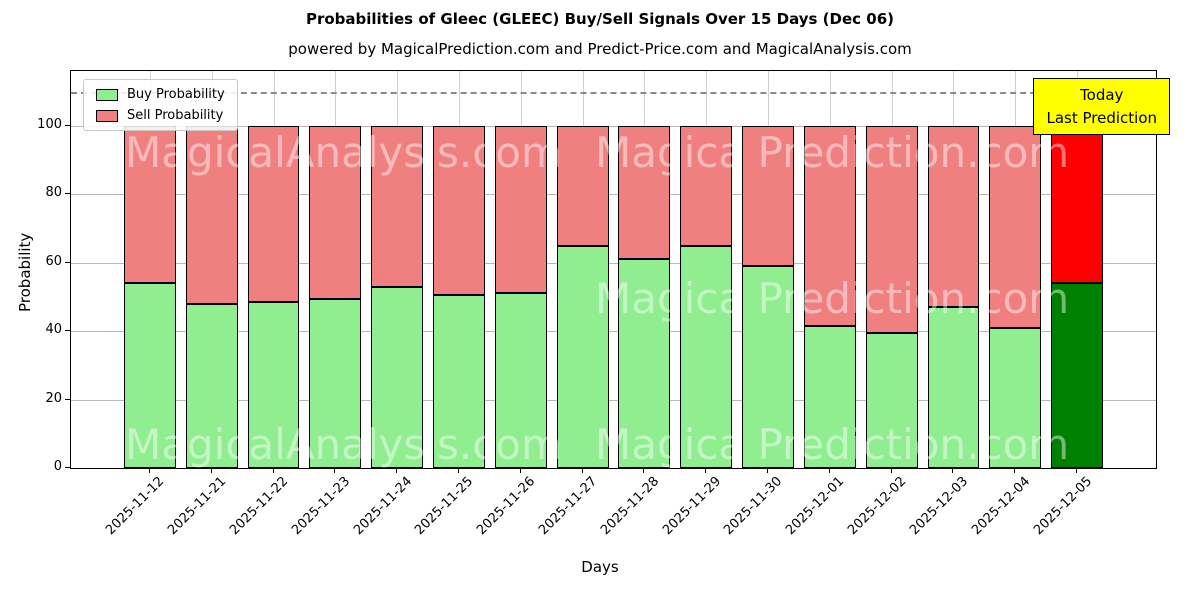 The width and height of the screenshot is (1200, 600). What do you see at coordinates (197, 506) in the screenshot?
I see `x-tick-label: 2025-11-21` at bounding box center [197, 506].